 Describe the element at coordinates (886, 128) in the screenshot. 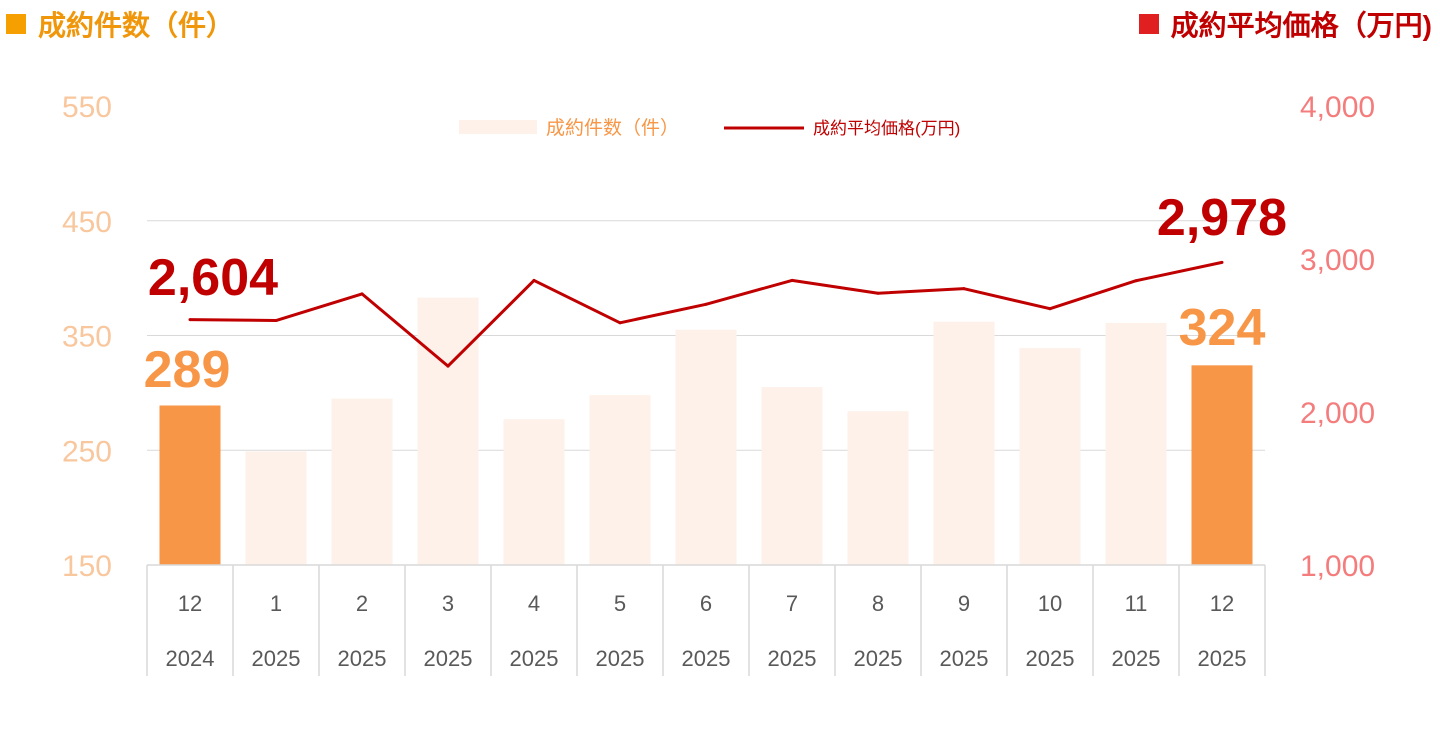

I see `legend-line-label: 成約平均価格(万円)` at that location.